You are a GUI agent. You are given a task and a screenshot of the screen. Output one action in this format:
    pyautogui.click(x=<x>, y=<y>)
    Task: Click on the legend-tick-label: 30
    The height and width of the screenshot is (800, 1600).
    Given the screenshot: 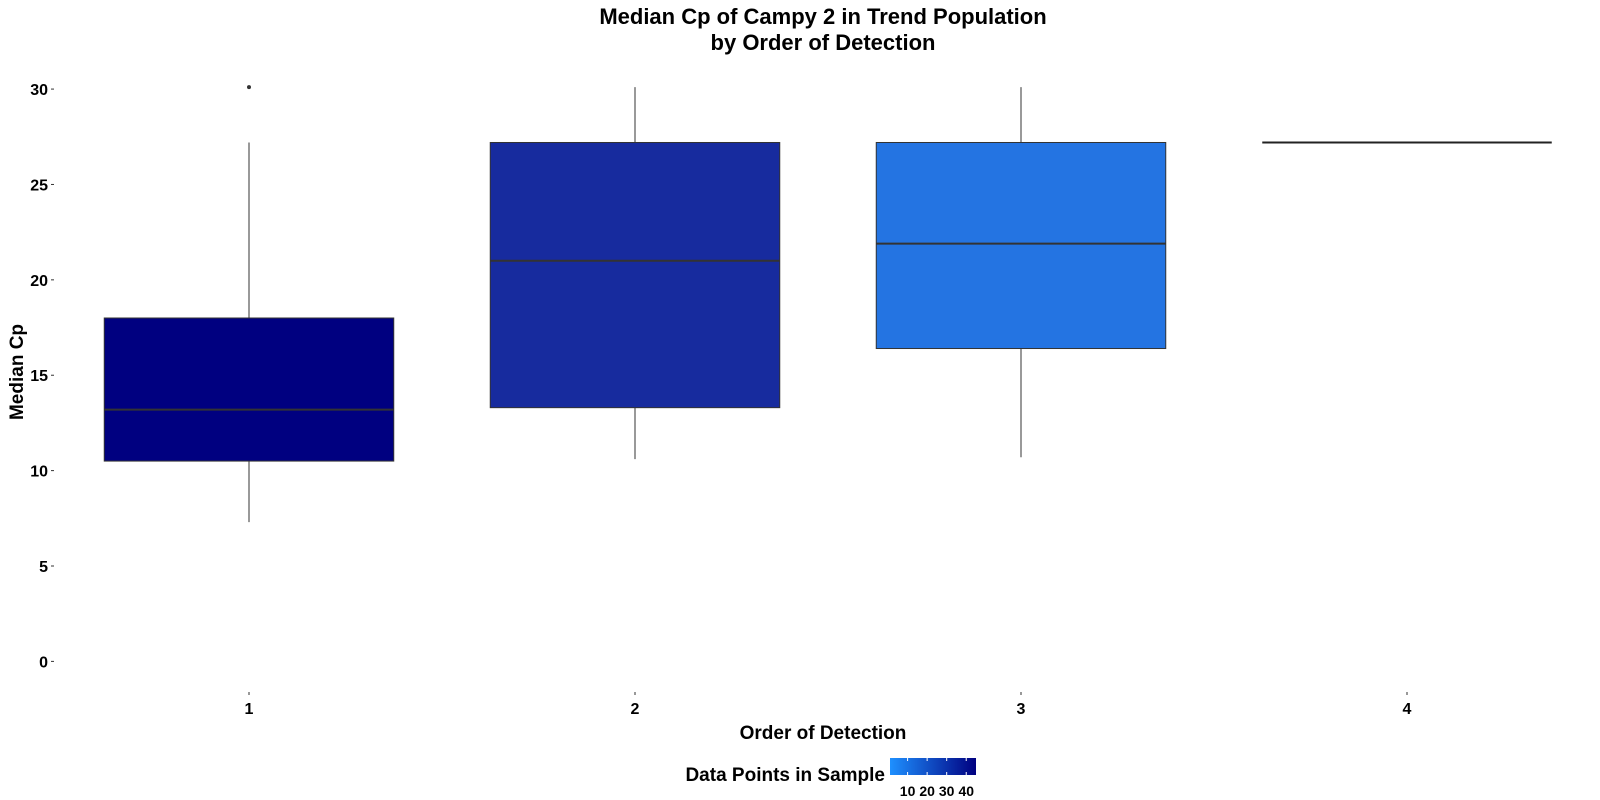 What is the action you would take?
    pyautogui.click(x=947, y=791)
    